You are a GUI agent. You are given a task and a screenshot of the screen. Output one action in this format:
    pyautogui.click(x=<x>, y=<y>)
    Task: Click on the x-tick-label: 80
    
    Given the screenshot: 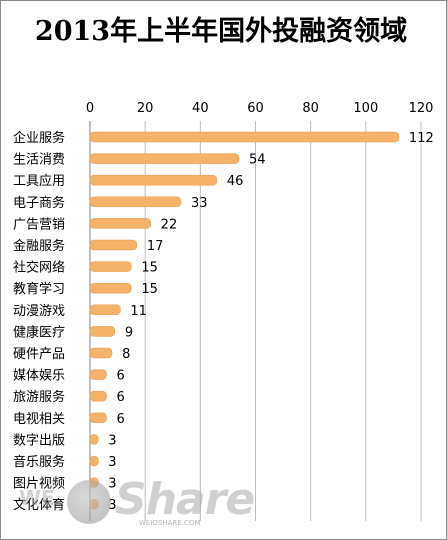 What is the action you would take?
    pyautogui.click(x=310, y=108)
    